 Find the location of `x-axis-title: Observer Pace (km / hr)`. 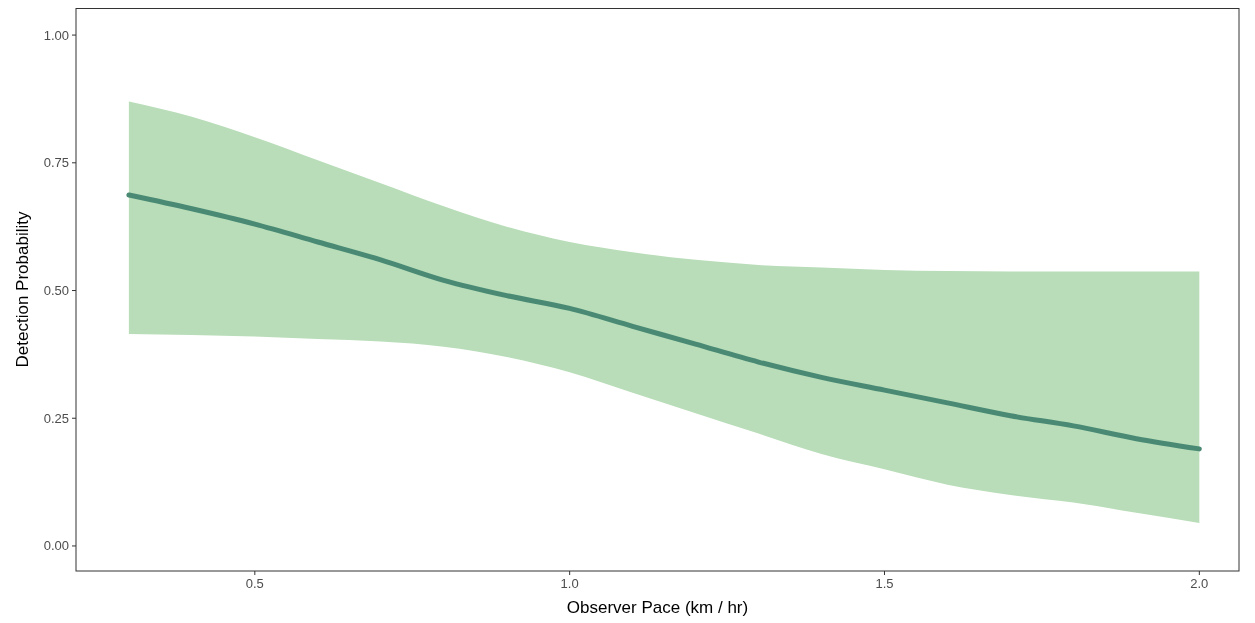

x-axis-title: Observer Pace (km / hr) is located at coordinates (657, 607).